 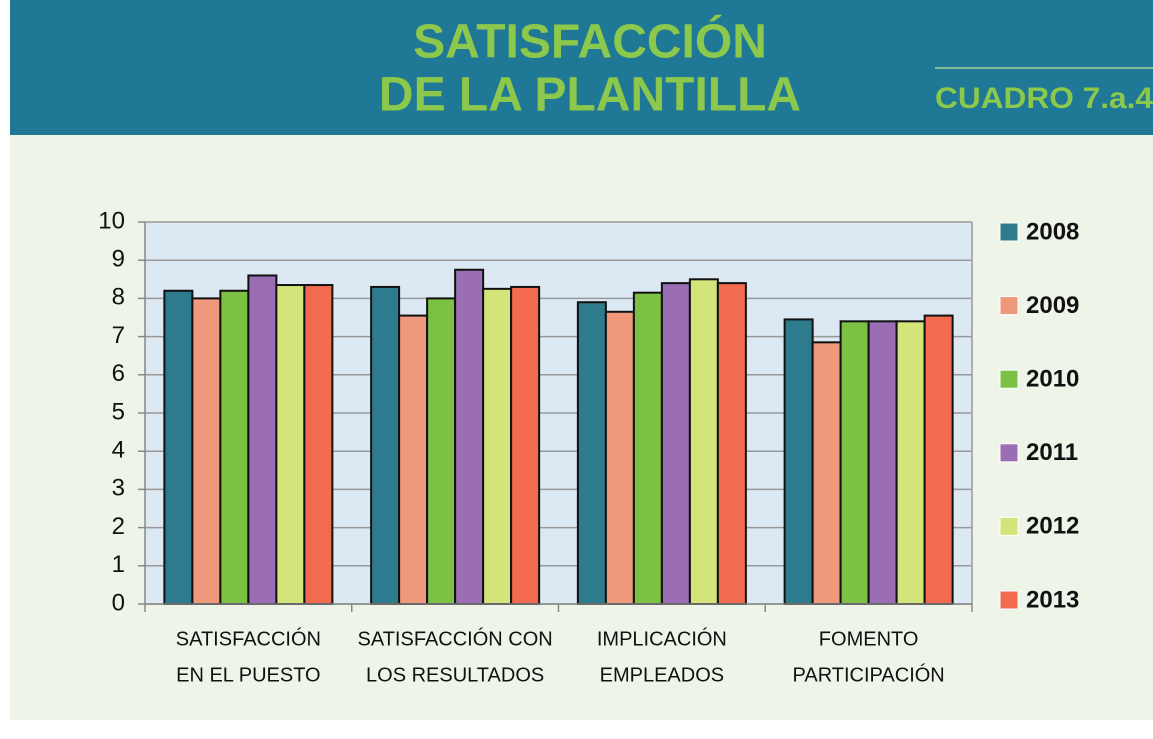 I want to click on title-line: SATISFACCIÓN, so click(x=590, y=41).